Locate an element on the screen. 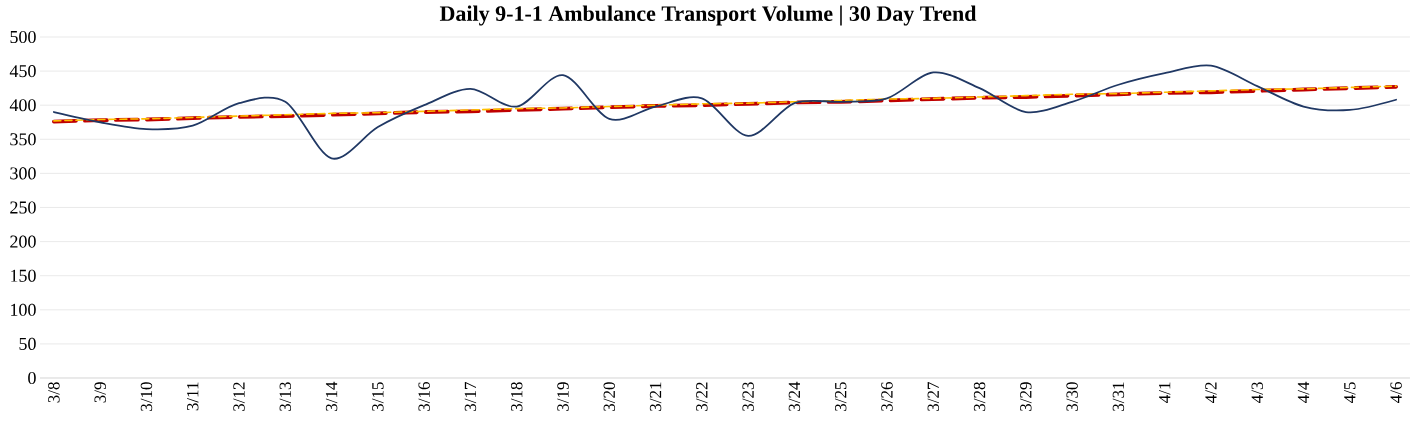 This screenshot has height=431, width=1416. x-tick-label: 4/6 is located at coordinates (1396, 392).